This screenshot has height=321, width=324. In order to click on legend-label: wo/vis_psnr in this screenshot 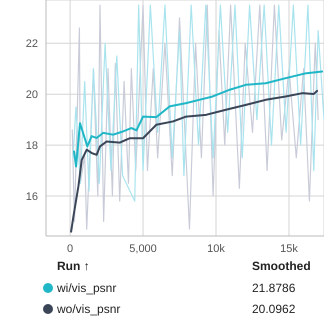, I will do `click(88, 309)`.